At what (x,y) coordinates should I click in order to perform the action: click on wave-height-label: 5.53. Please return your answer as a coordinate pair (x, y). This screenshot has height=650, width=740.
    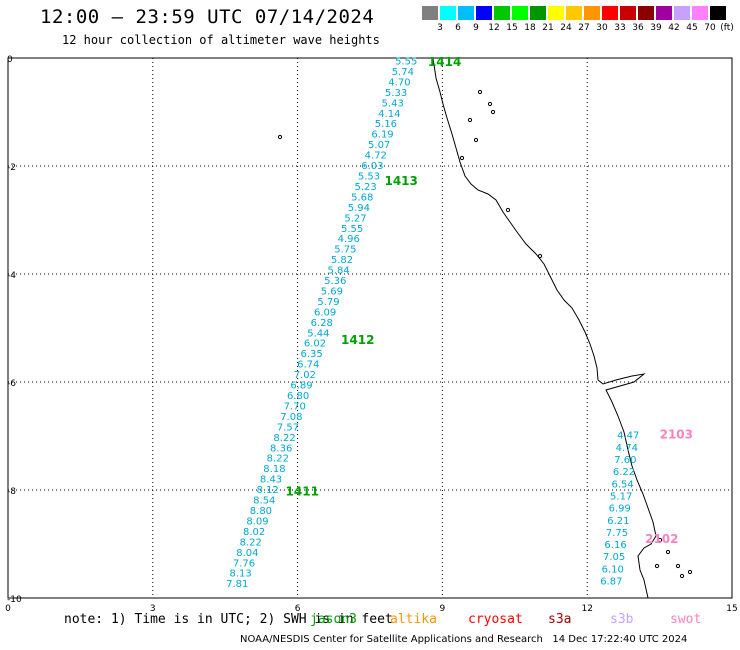
    Looking at the image, I should click on (369, 176).